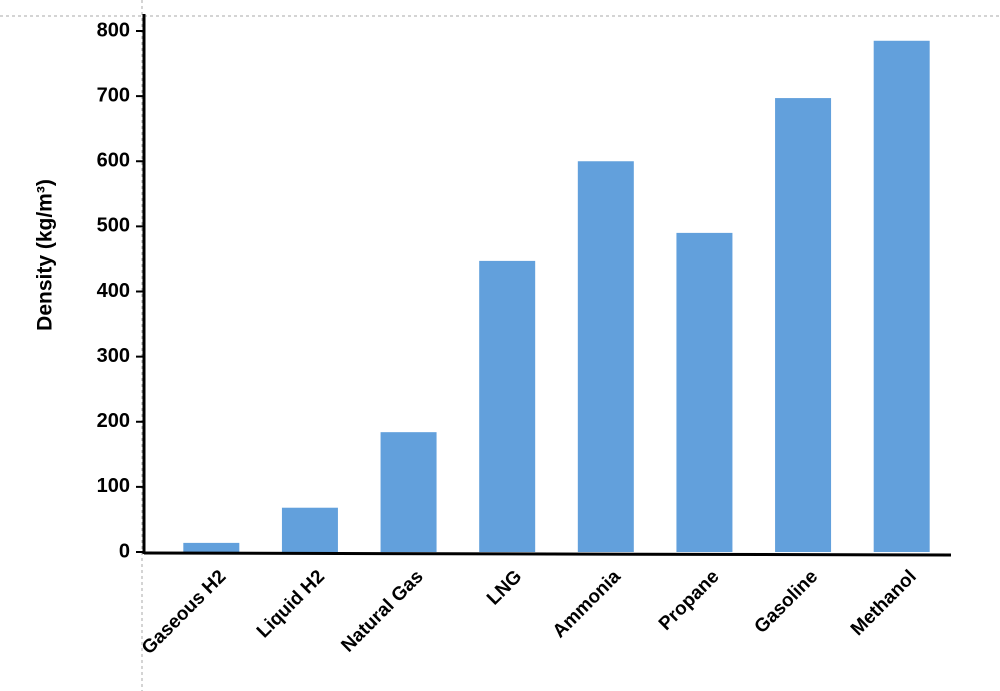 This screenshot has height=691, width=1000. What do you see at coordinates (113, 486) in the screenshot?
I see `y-tick-label: 100` at bounding box center [113, 486].